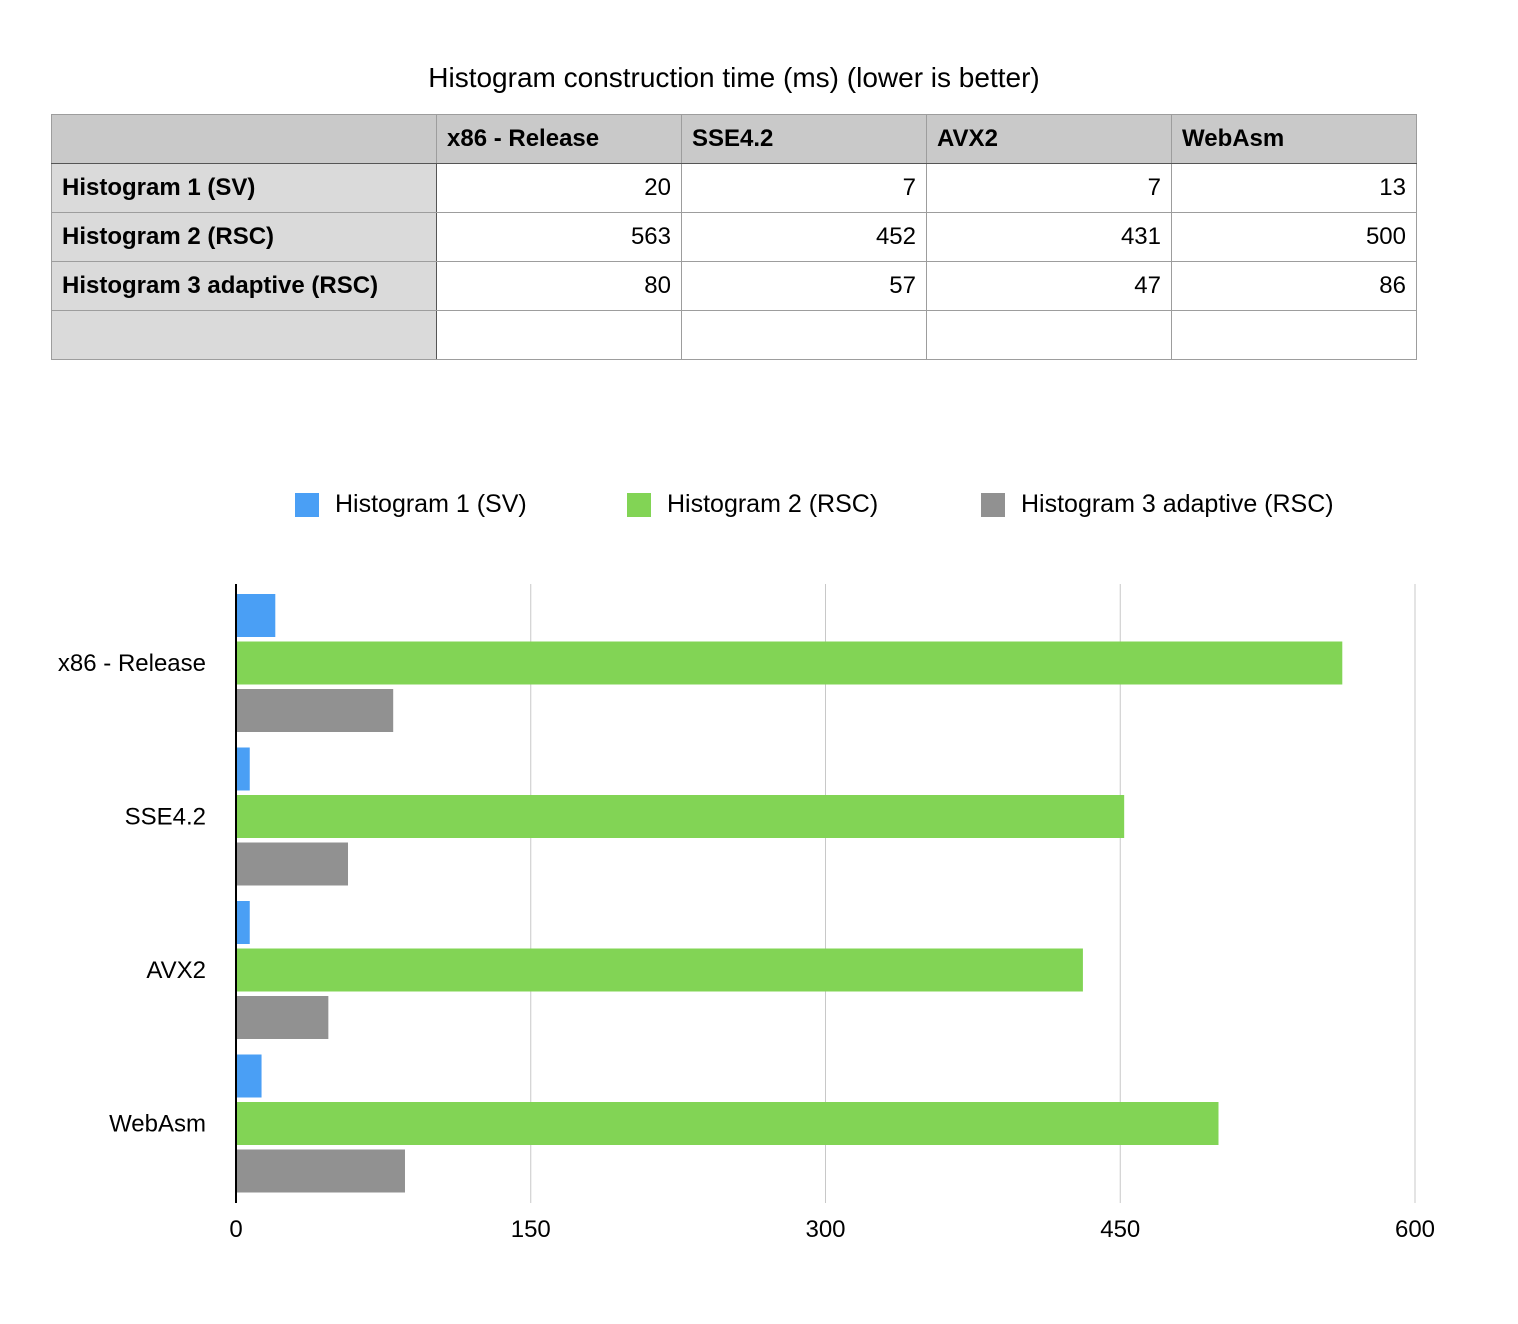  Describe the element at coordinates (559, 188) in the screenshot. I see `table-cell: 20` at that location.